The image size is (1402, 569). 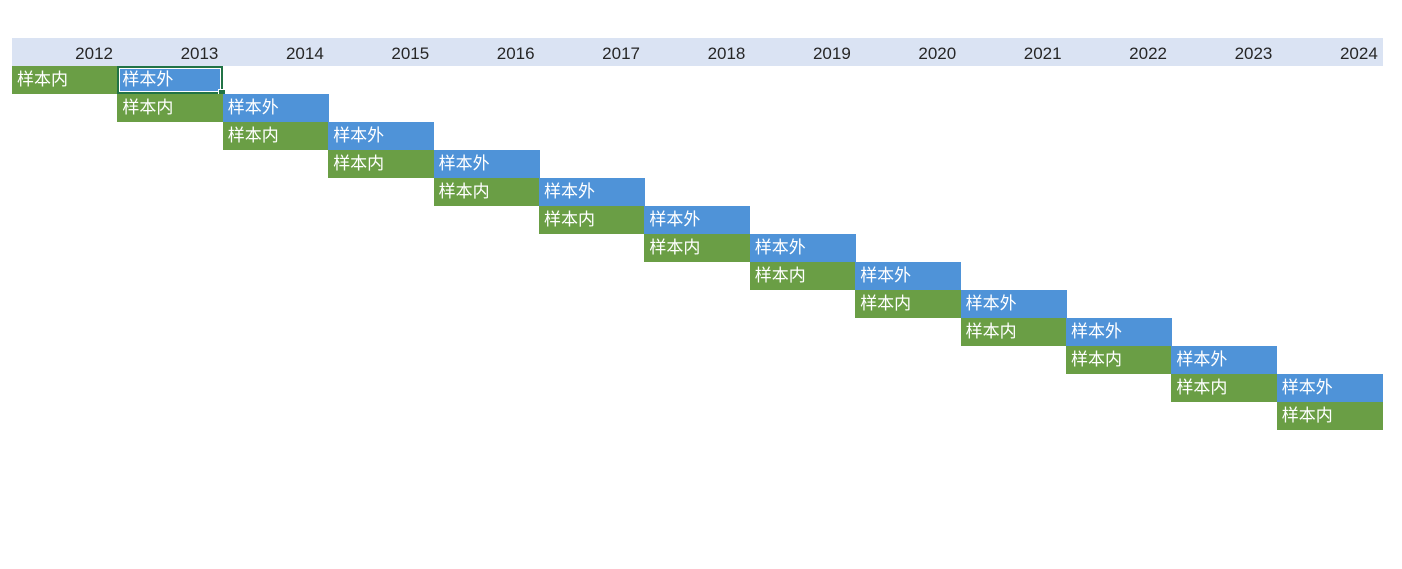 What do you see at coordinates (515, 53) in the screenshot?
I see `year-label-2016: 2016` at bounding box center [515, 53].